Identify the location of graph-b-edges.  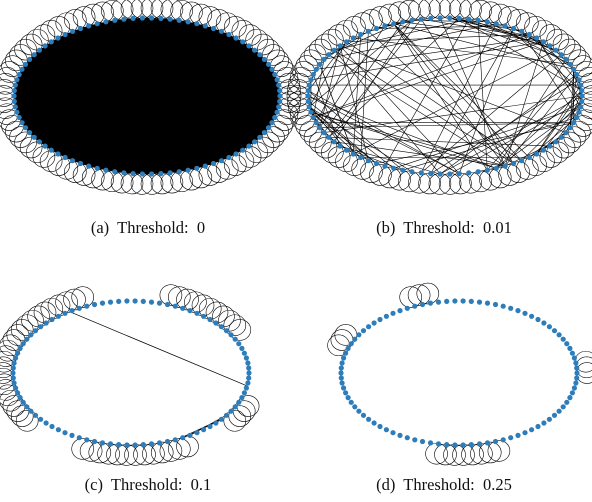
(445, 96).